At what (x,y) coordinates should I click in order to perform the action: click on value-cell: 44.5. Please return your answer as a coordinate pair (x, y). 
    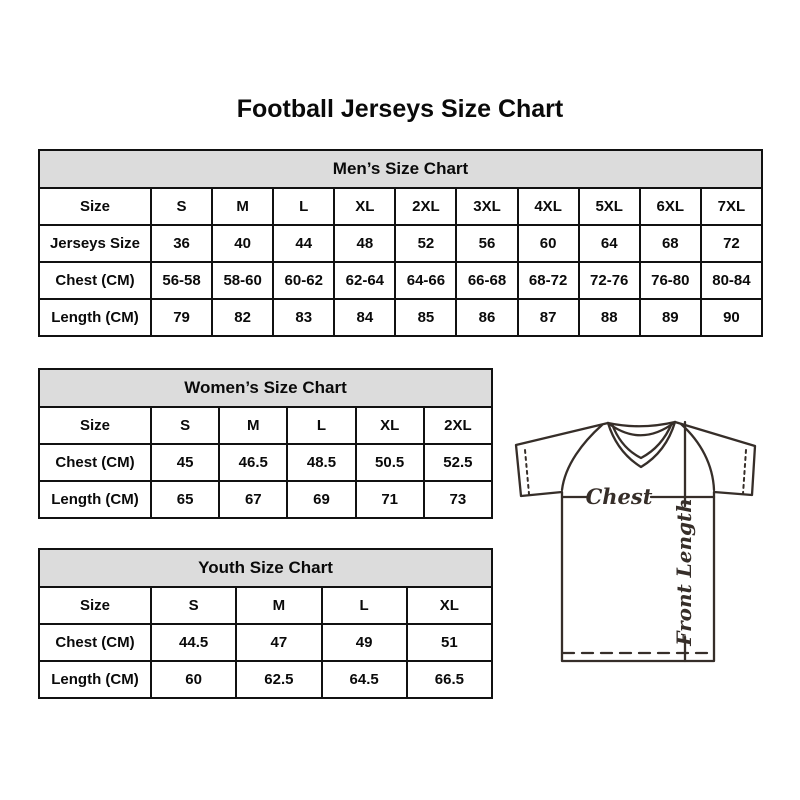
    Looking at the image, I should click on (193, 642).